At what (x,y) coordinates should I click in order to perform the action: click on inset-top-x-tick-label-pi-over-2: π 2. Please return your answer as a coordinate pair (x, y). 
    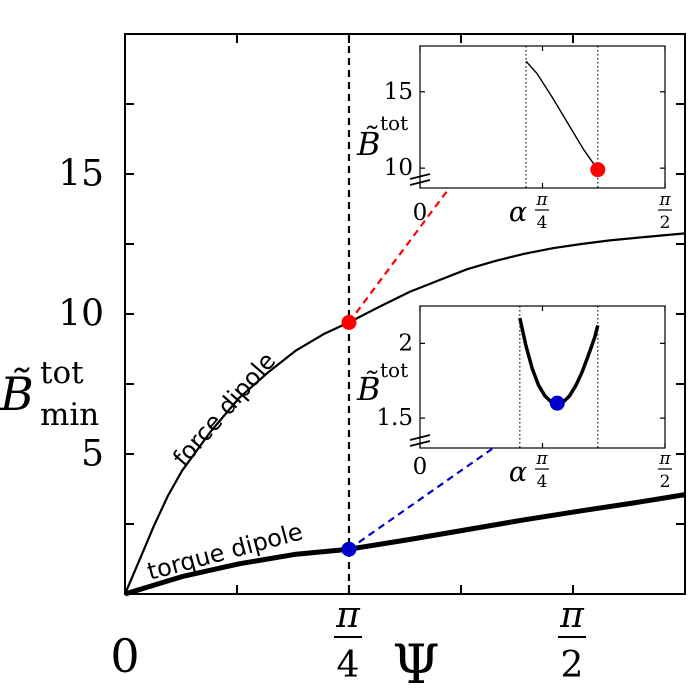
    Looking at the image, I should click on (665, 211).